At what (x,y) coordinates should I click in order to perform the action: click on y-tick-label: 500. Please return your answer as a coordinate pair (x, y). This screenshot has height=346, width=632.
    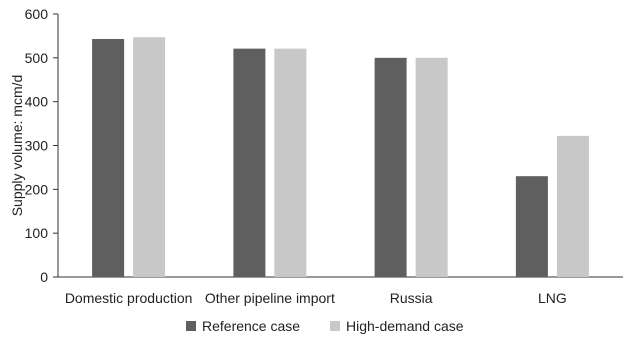
    Looking at the image, I should click on (37, 58).